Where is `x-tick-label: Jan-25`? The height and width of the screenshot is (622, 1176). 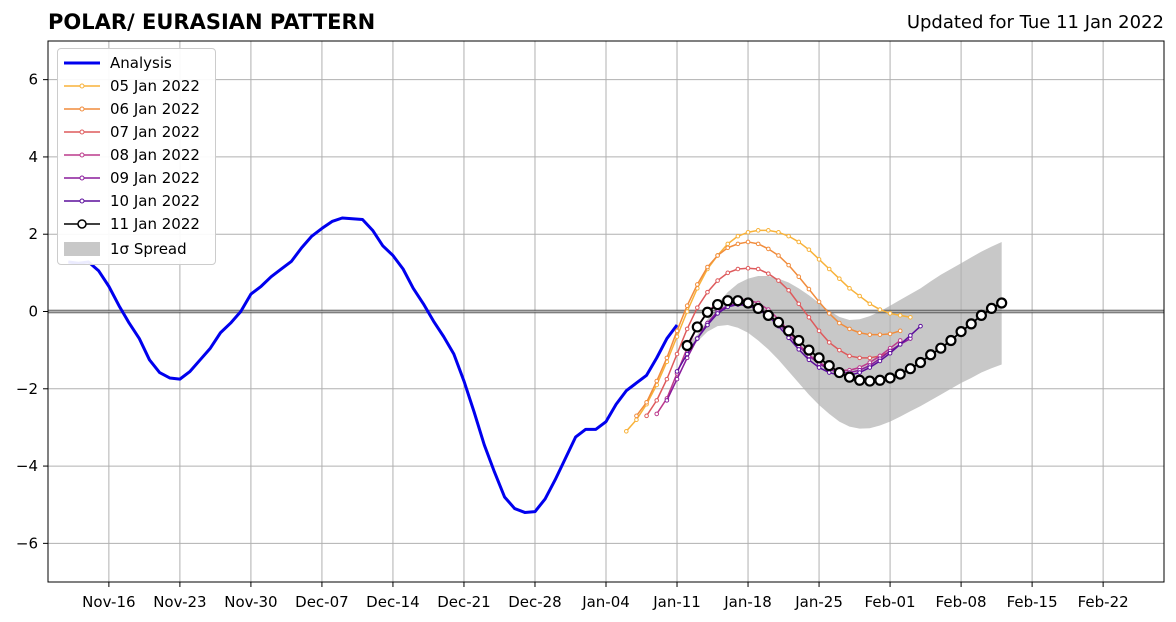
x-tick-label: Jan-25 is located at coordinates (818, 602).